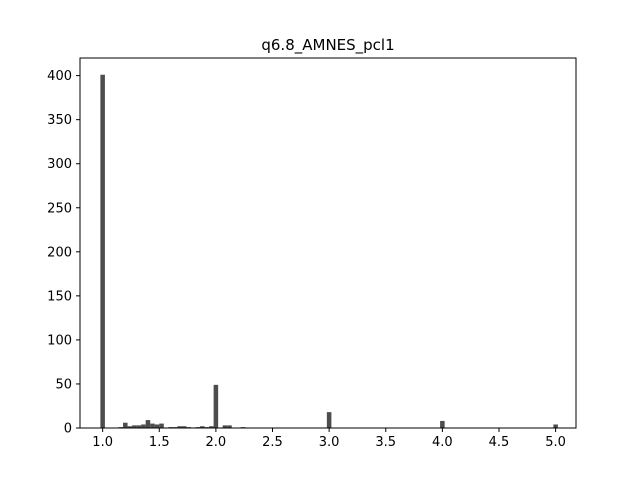 The height and width of the screenshot is (480, 640). Describe the element at coordinates (385, 442) in the screenshot. I see `x-tick-label: 3.5` at that location.